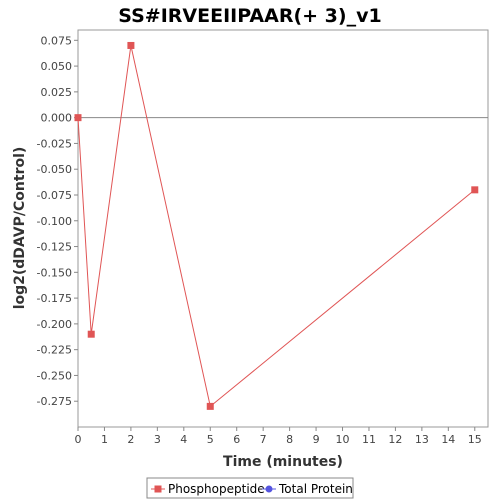 This screenshot has width=500, height=500. Describe the element at coordinates (54, 221) in the screenshot. I see `y-tick-label: -0.100` at that location.